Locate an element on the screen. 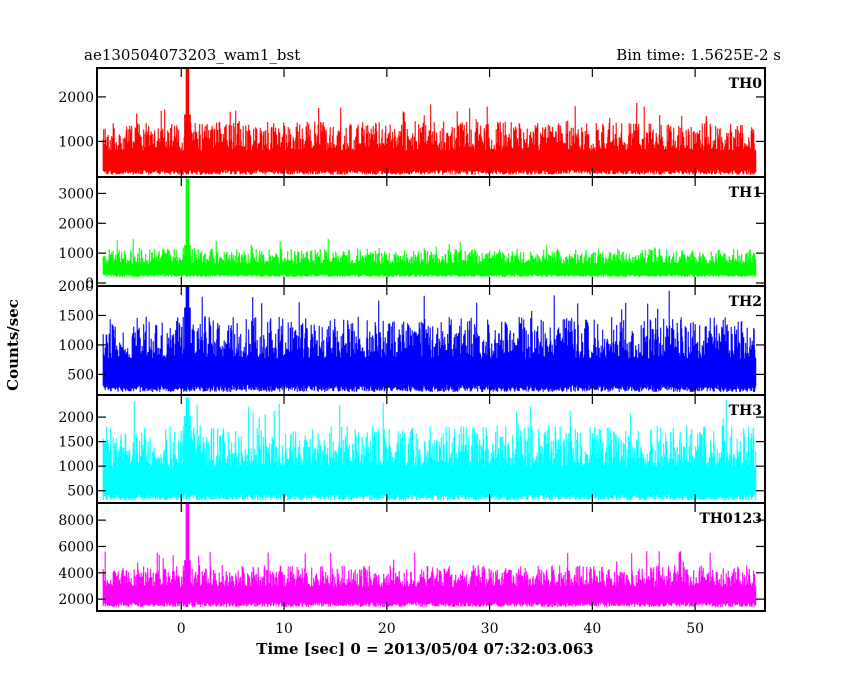 The height and width of the screenshot is (680, 850). panel-label-th1: TH1 is located at coordinates (745, 193).